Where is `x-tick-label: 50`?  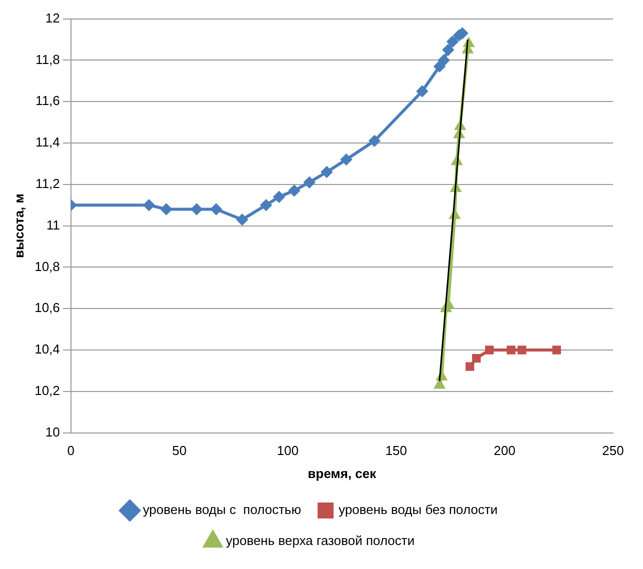
x-tick-label: 50 is located at coordinates (179, 450).